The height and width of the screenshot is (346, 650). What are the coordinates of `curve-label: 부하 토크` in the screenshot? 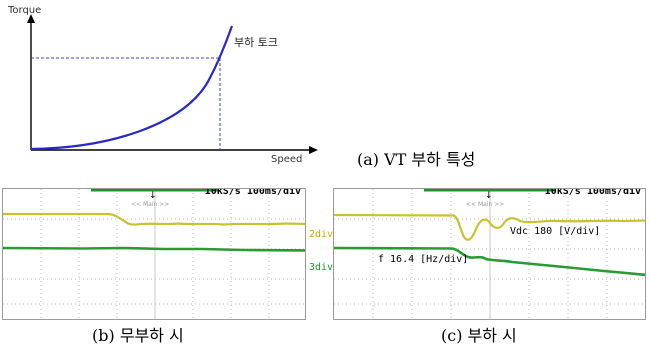 It's located at (256, 42).